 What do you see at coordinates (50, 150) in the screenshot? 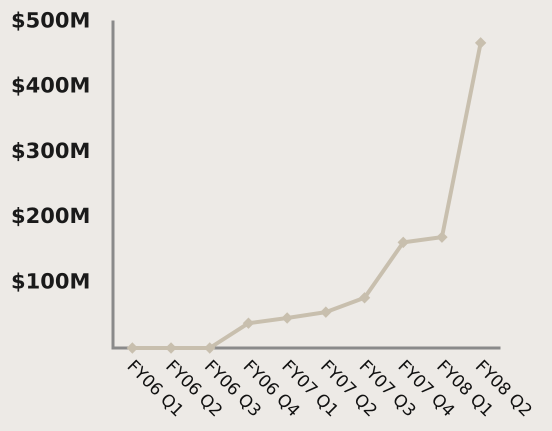
I see `y-tick-label: $300M` at bounding box center [50, 150].